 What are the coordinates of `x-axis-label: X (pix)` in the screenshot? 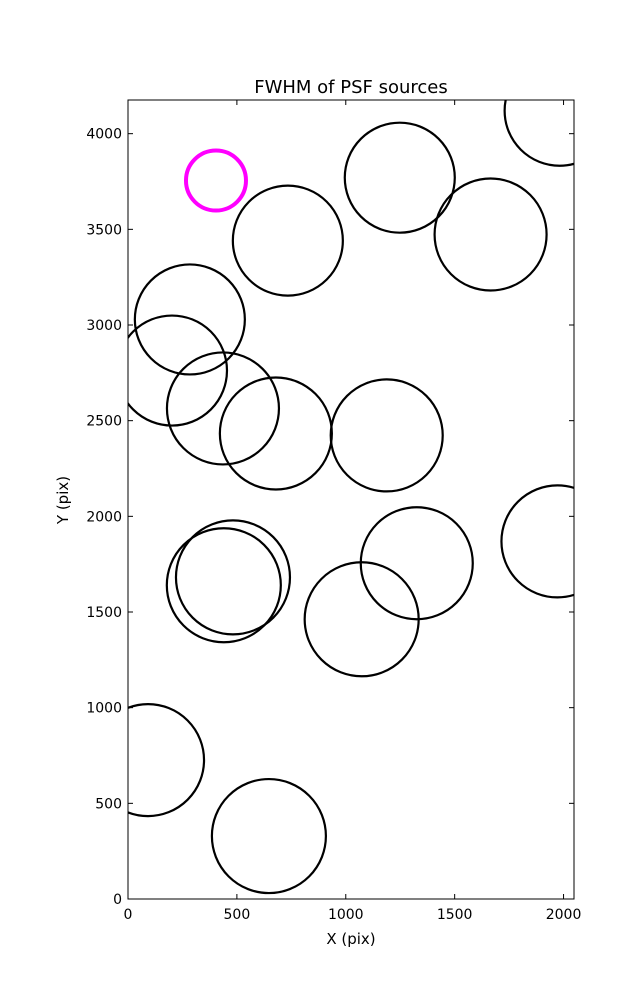 It's located at (350, 939).